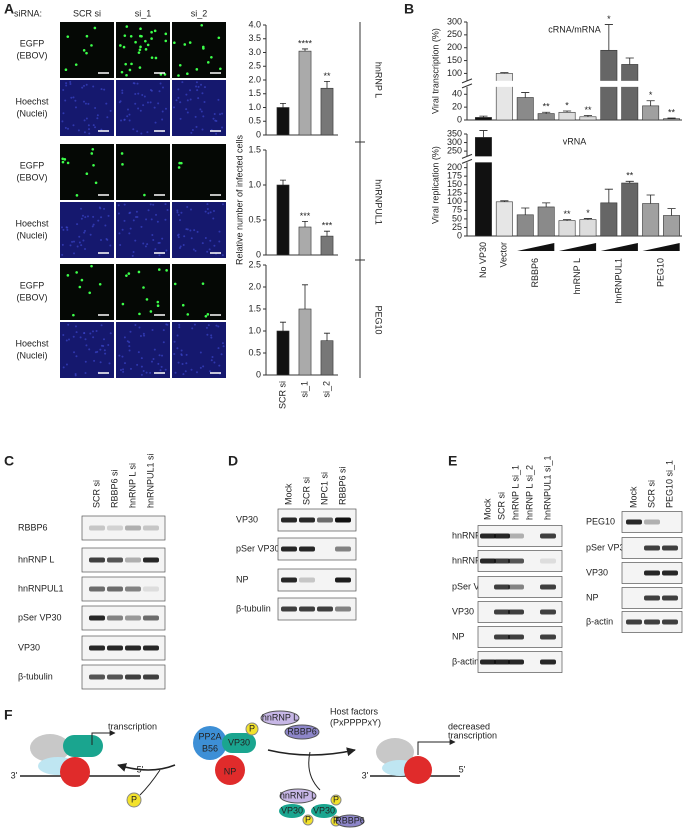 This screenshot has width=687, height=829. Describe the element at coordinates (258, 374) in the screenshot. I see `y-tick-label: 0` at that location.